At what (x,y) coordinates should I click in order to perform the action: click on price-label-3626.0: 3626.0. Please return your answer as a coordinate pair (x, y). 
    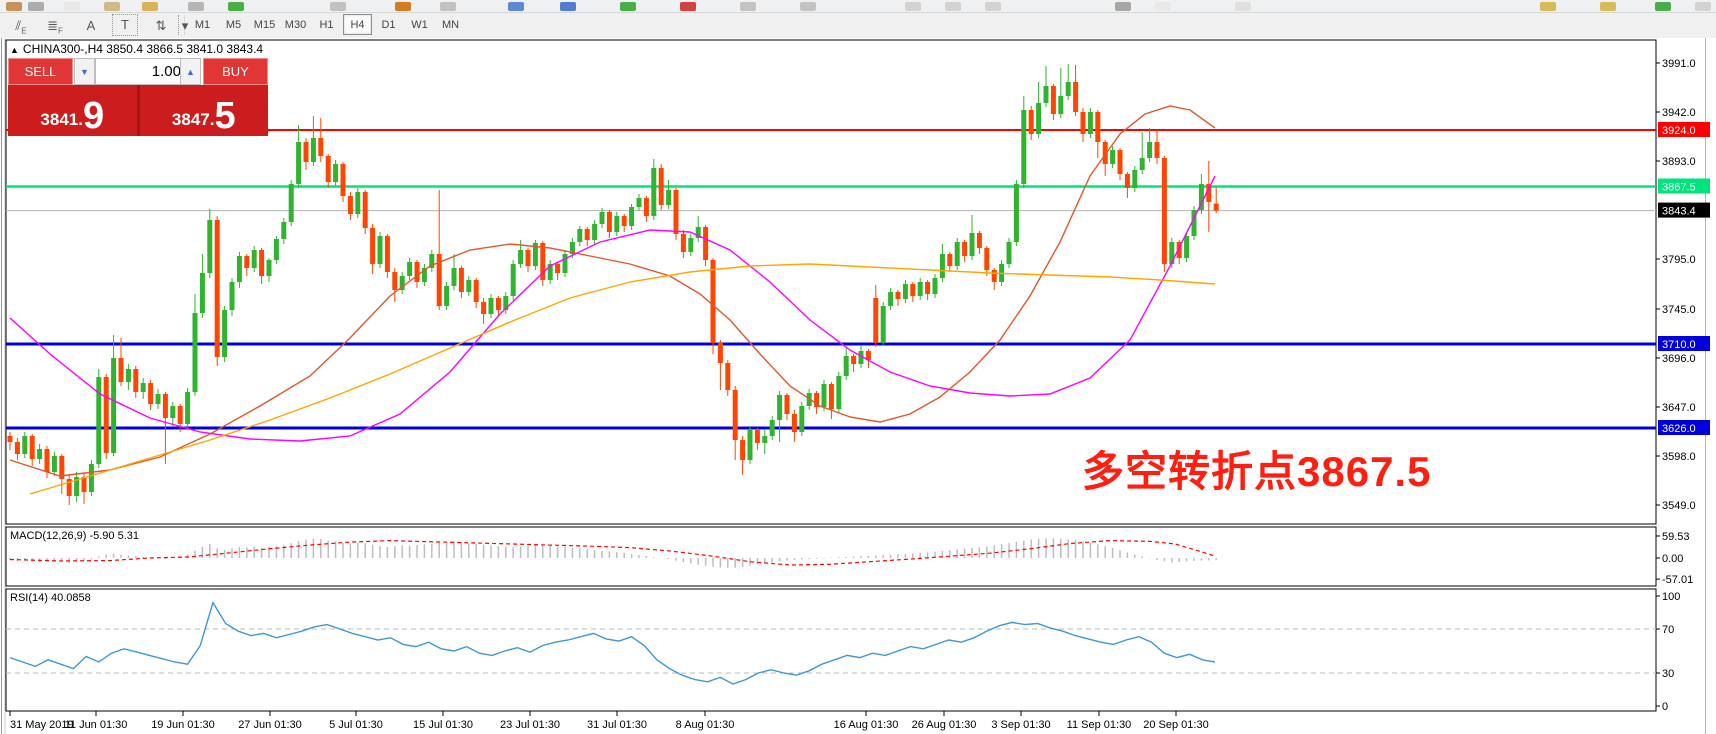
    Looking at the image, I should click on (1679, 429).